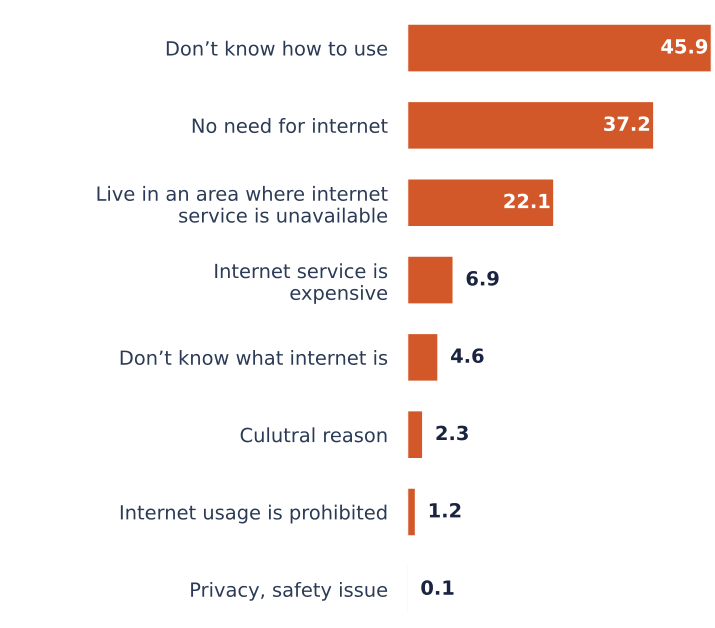 The width and height of the screenshot is (715, 628). What do you see at coordinates (277, 48) in the screenshot?
I see `y-tick-label: Don’t know how to use` at bounding box center [277, 48].